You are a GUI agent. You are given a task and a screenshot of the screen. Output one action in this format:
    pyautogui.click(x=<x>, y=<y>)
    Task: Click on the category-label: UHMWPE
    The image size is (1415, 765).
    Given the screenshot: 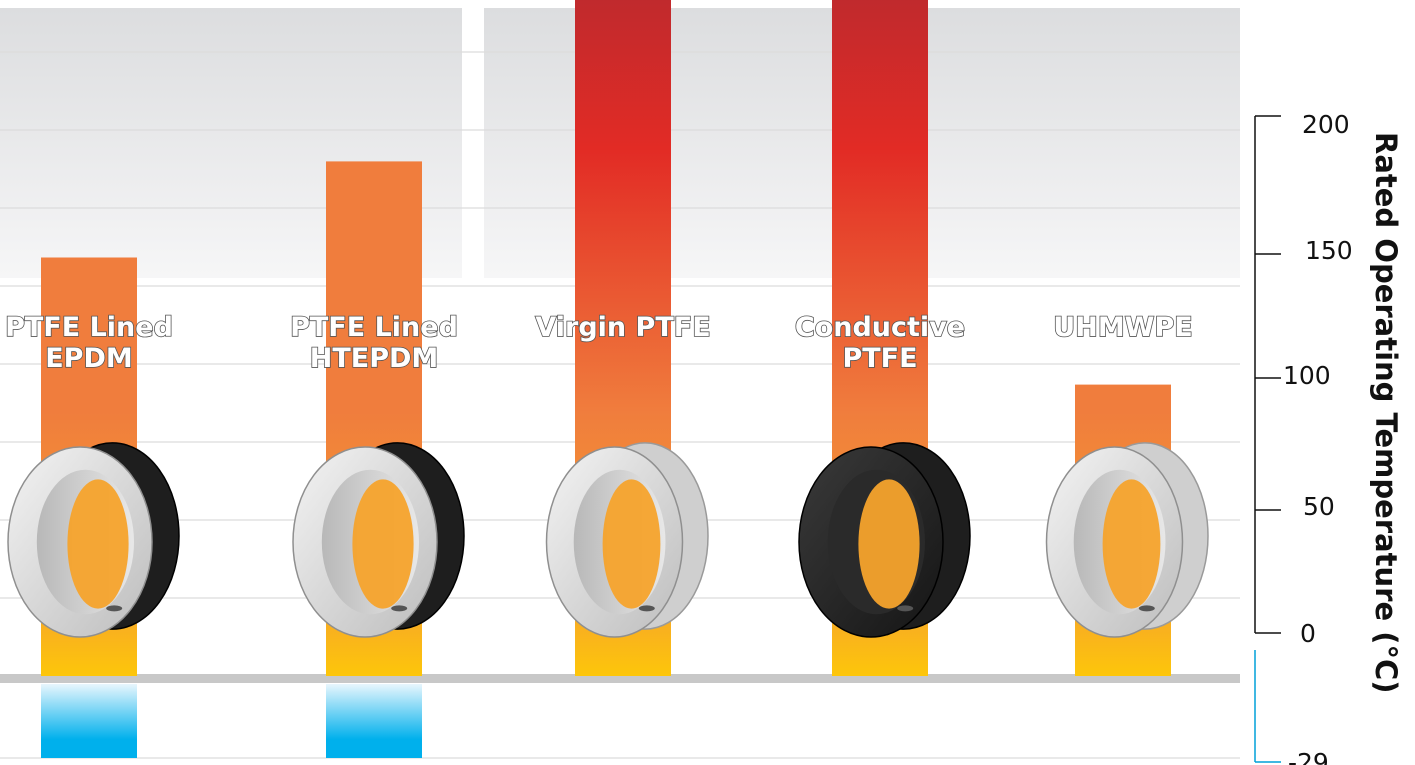 What is the action you would take?
    pyautogui.click(x=1122, y=327)
    